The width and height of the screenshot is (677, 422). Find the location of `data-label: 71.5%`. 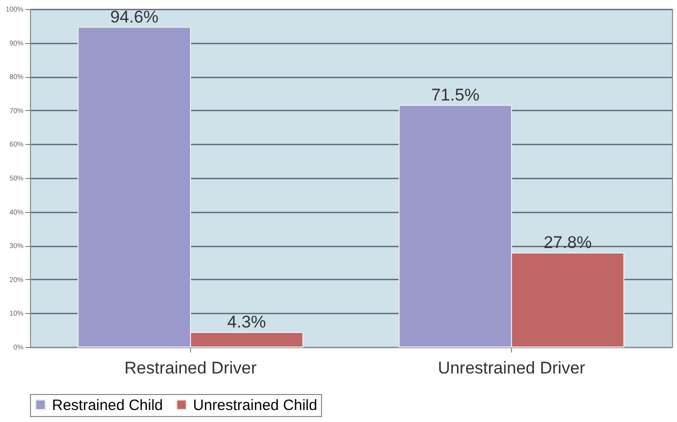

data-label: 71.5% is located at coordinates (455, 94).